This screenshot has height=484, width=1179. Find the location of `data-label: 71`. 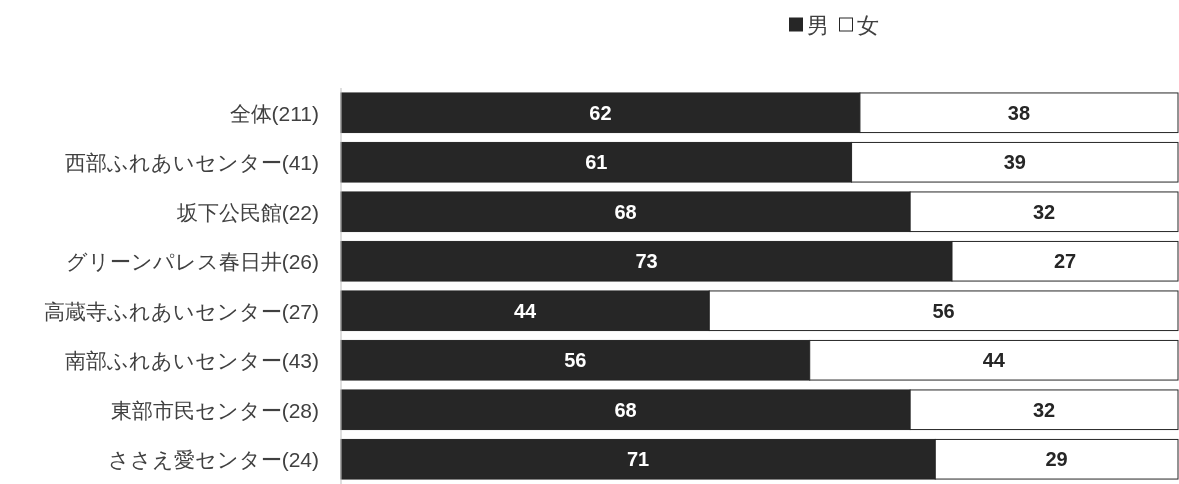

data-label: 71 is located at coordinates (638, 459).